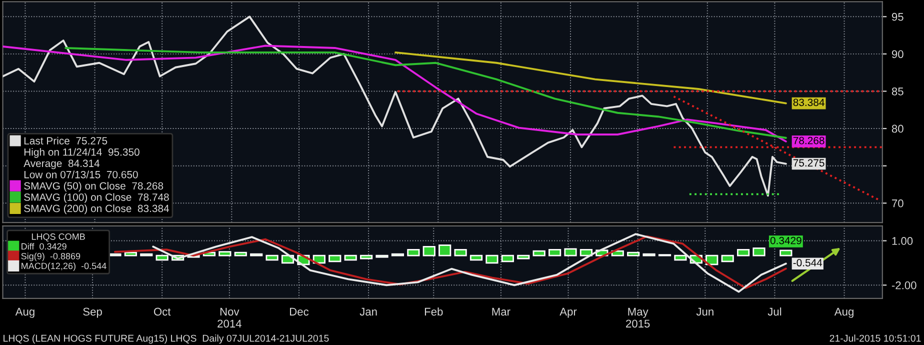  I want to click on annotation: High on 11/24/14 95.350, so click(82, 153).